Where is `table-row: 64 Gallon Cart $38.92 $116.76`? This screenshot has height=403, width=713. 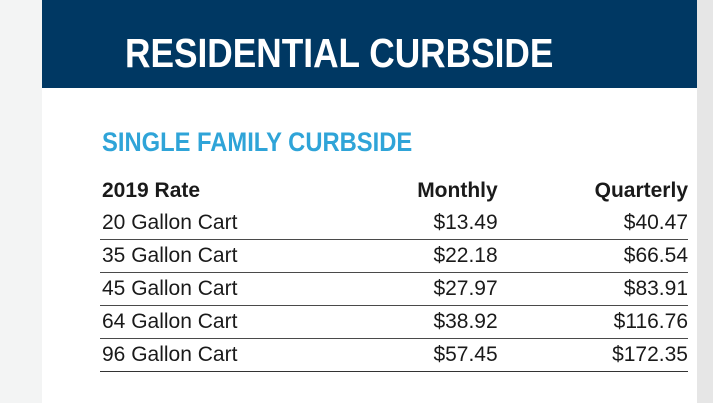
table-row: 64 Gallon Cart $38.92 $116.76 is located at coordinates (394, 322).